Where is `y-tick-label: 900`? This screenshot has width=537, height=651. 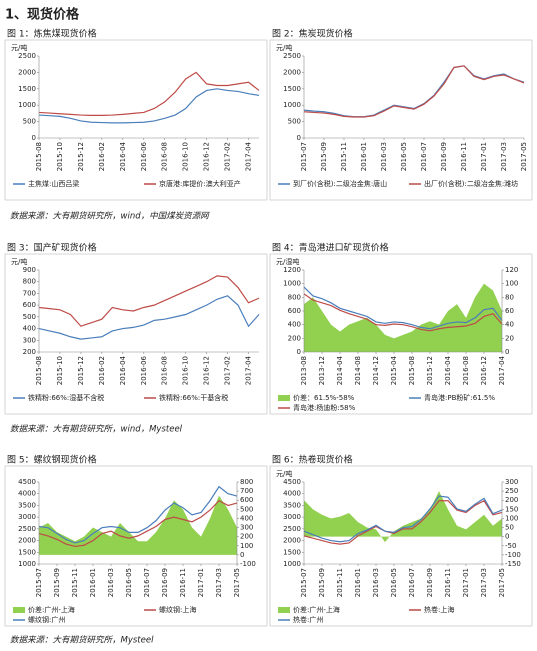
y-tick-label: 900 is located at coordinates (29, 270).